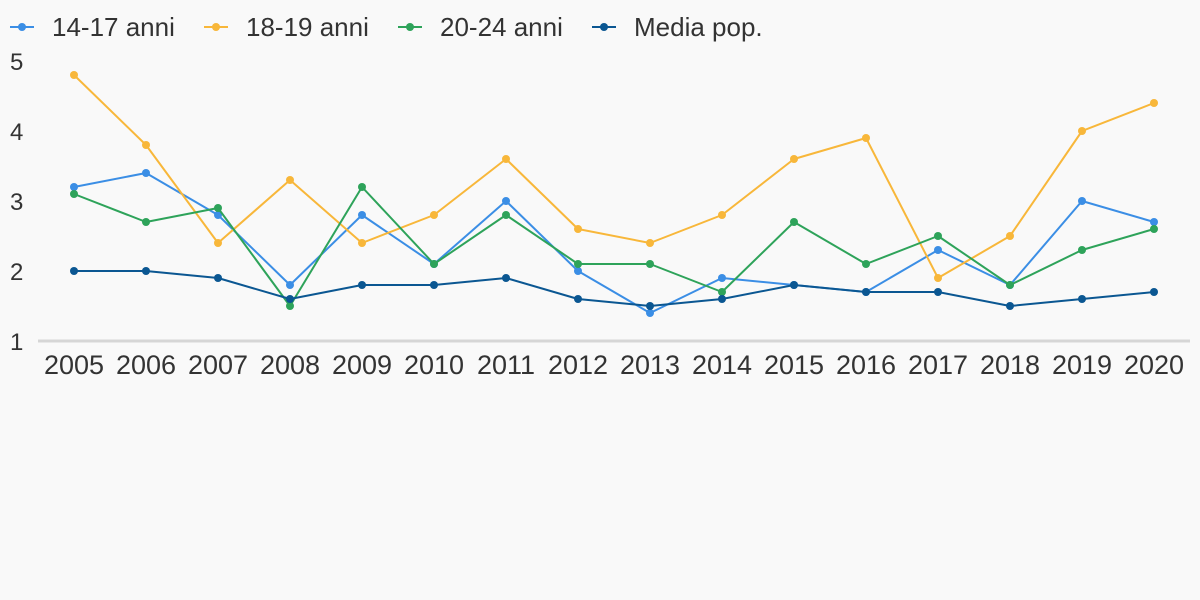  I want to click on legend-item-0: 14-17 anni, so click(92, 27).